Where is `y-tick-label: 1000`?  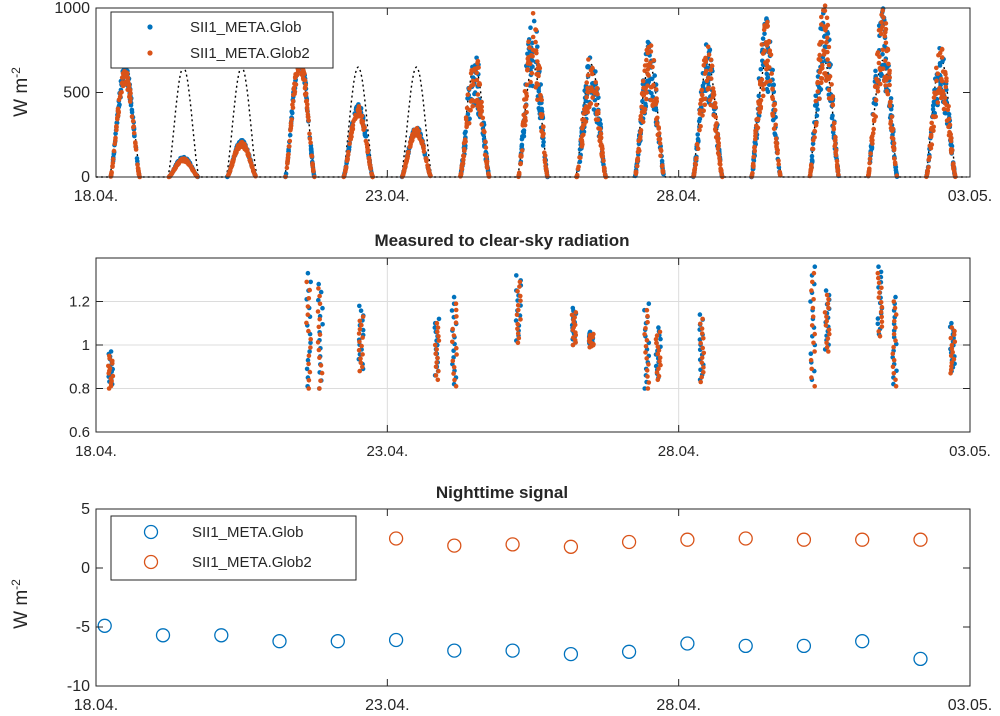
y-tick-label: 1000 is located at coordinates (72, 8).